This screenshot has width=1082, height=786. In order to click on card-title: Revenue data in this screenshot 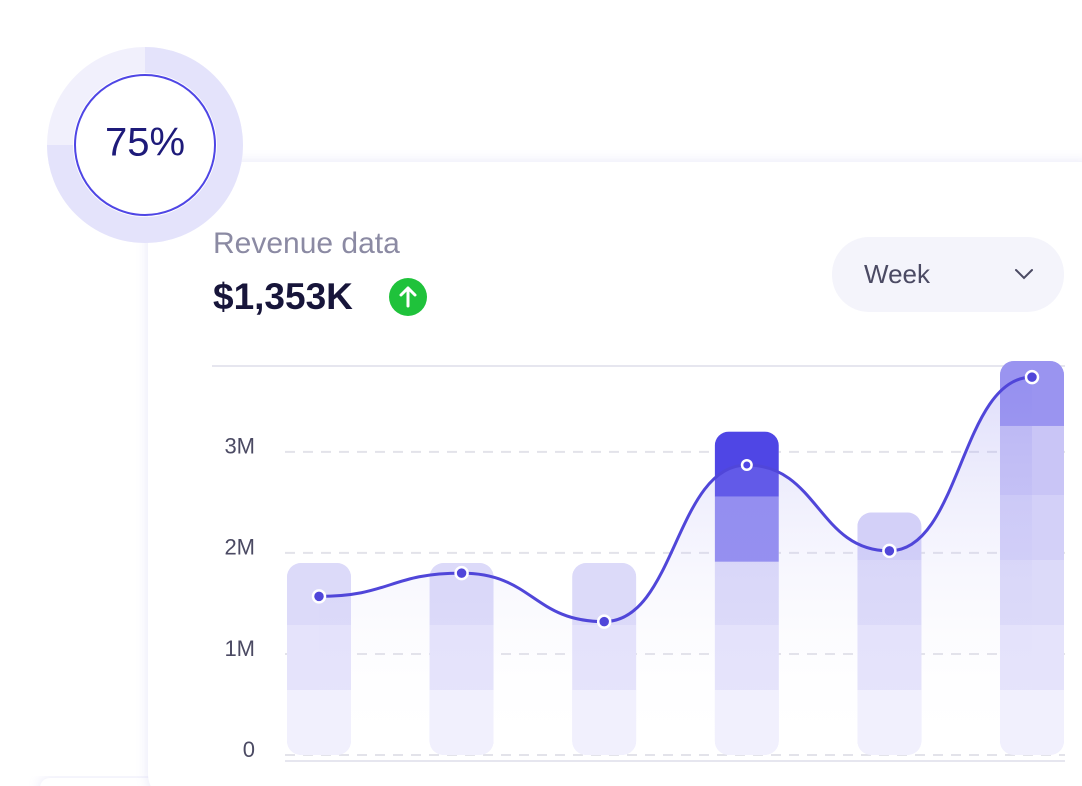, I will do `click(306, 243)`.